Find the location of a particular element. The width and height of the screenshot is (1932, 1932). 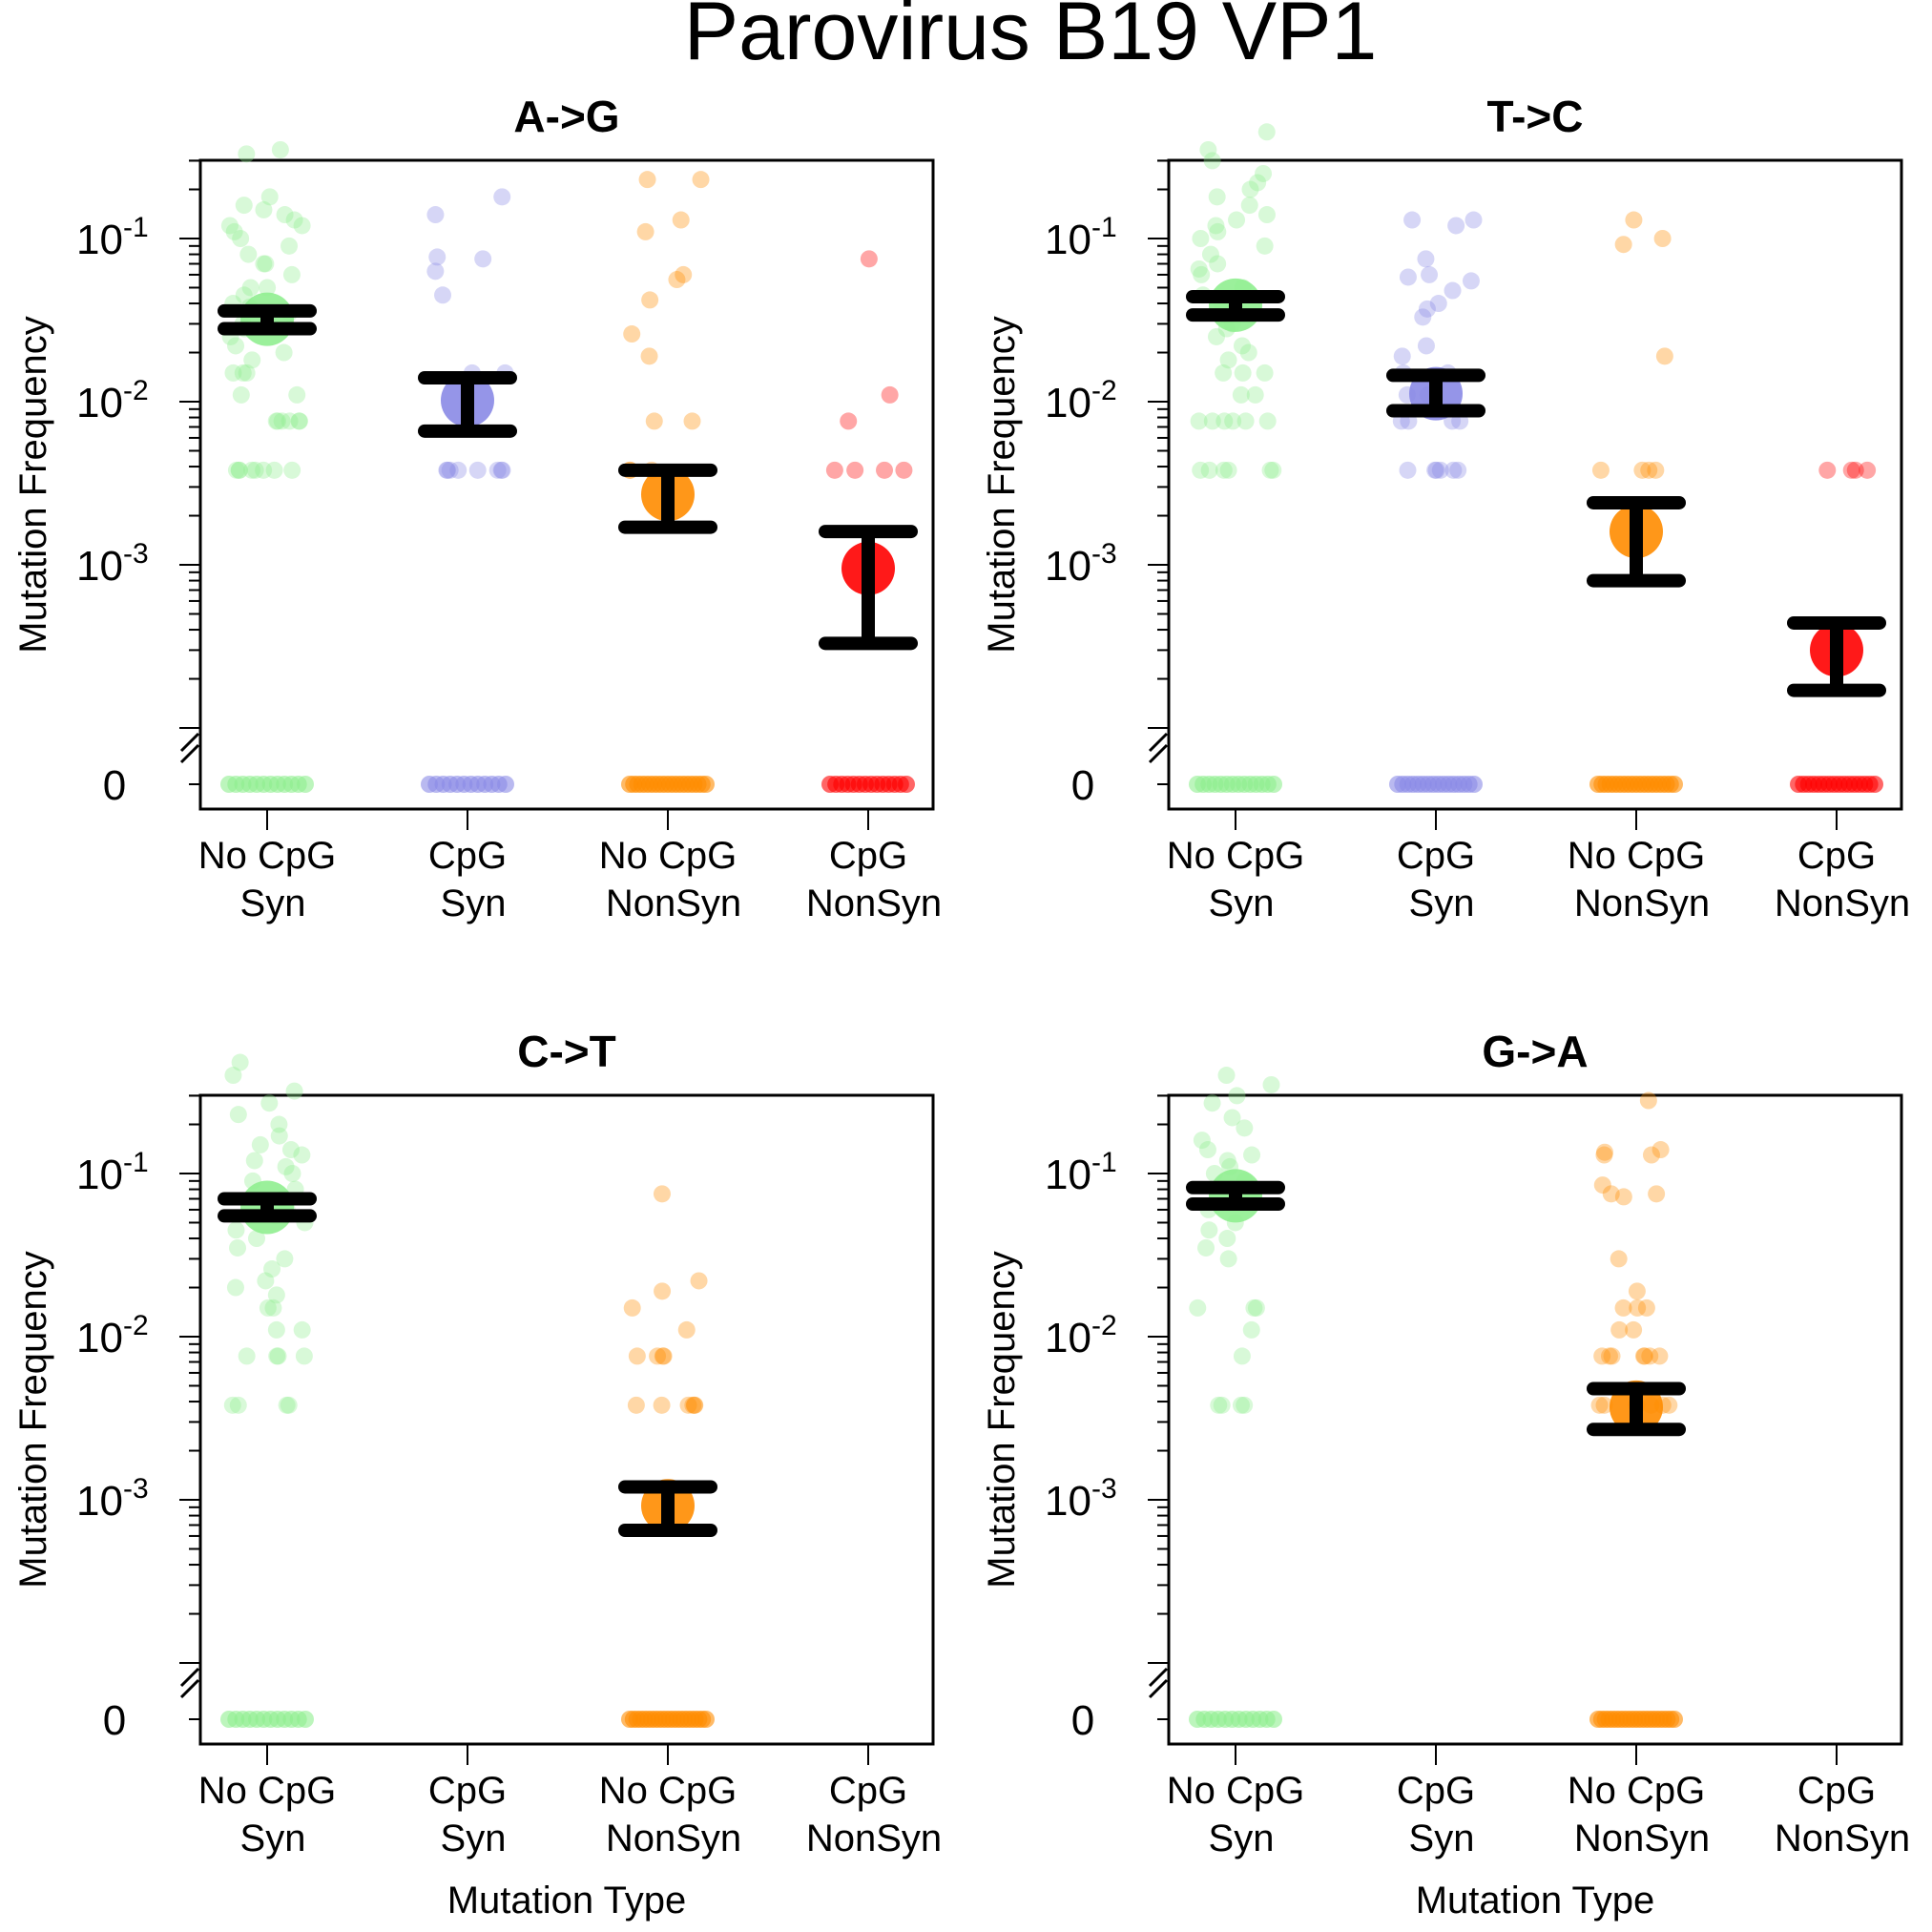

x-tick-label: NonSyn is located at coordinates (1842, 1838).